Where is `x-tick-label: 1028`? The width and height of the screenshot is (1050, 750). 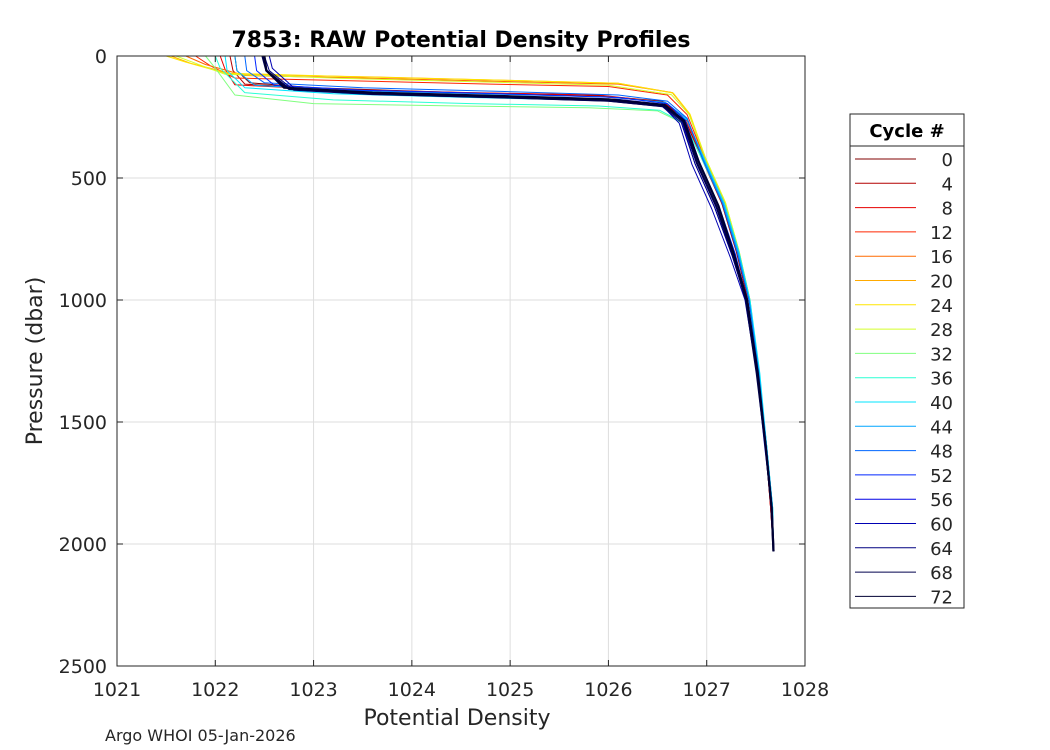 x-tick-label: 1028 is located at coordinates (805, 690).